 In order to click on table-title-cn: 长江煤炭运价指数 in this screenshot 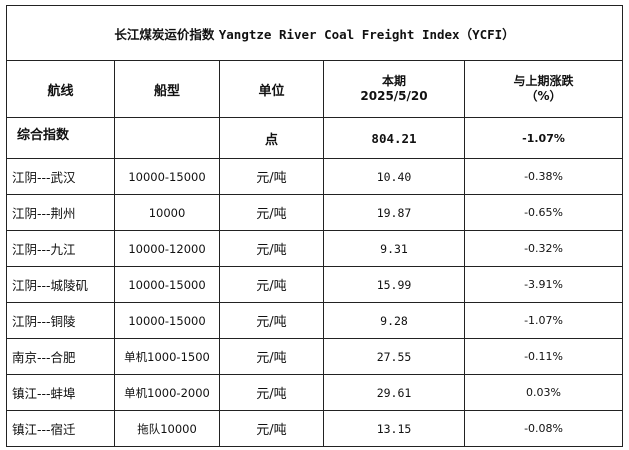, I will do `click(164, 34)`.